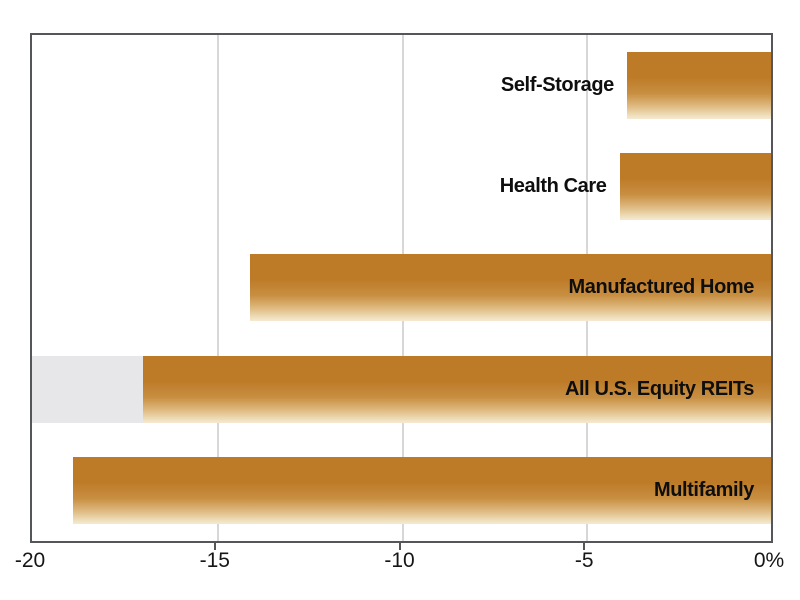  Describe the element at coordinates (30, 560) in the screenshot. I see `x-tick-label: -20` at that location.